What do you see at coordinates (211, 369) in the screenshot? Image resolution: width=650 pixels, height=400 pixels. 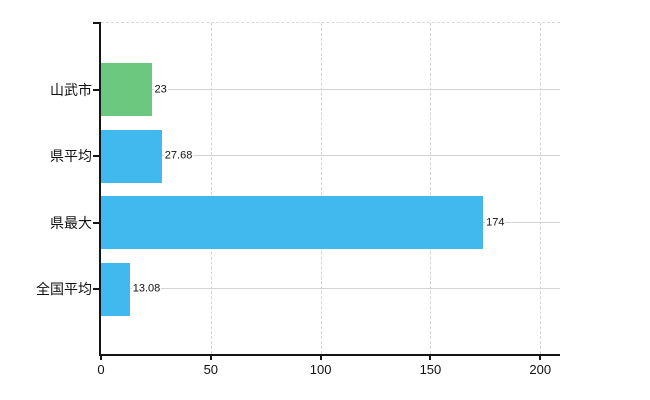 I see `x-tick-label: 50` at bounding box center [211, 369].